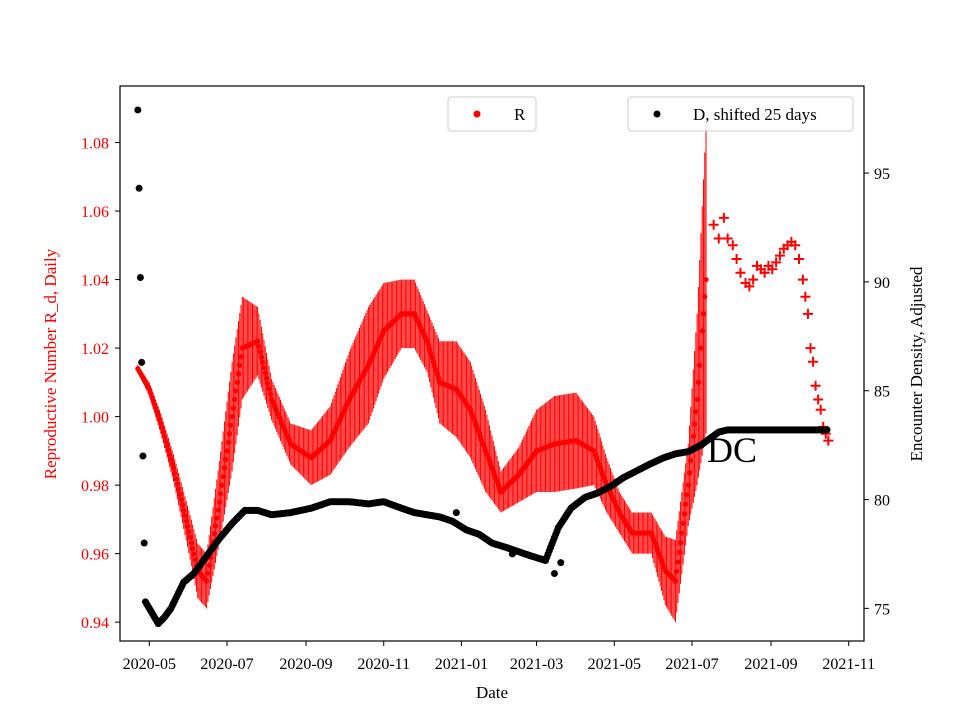 The image size is (960, 720). Describe the element at coordinates (755, 114) in the screenshot. I see `legend-d-label: D, shifted 25 days` at that location.